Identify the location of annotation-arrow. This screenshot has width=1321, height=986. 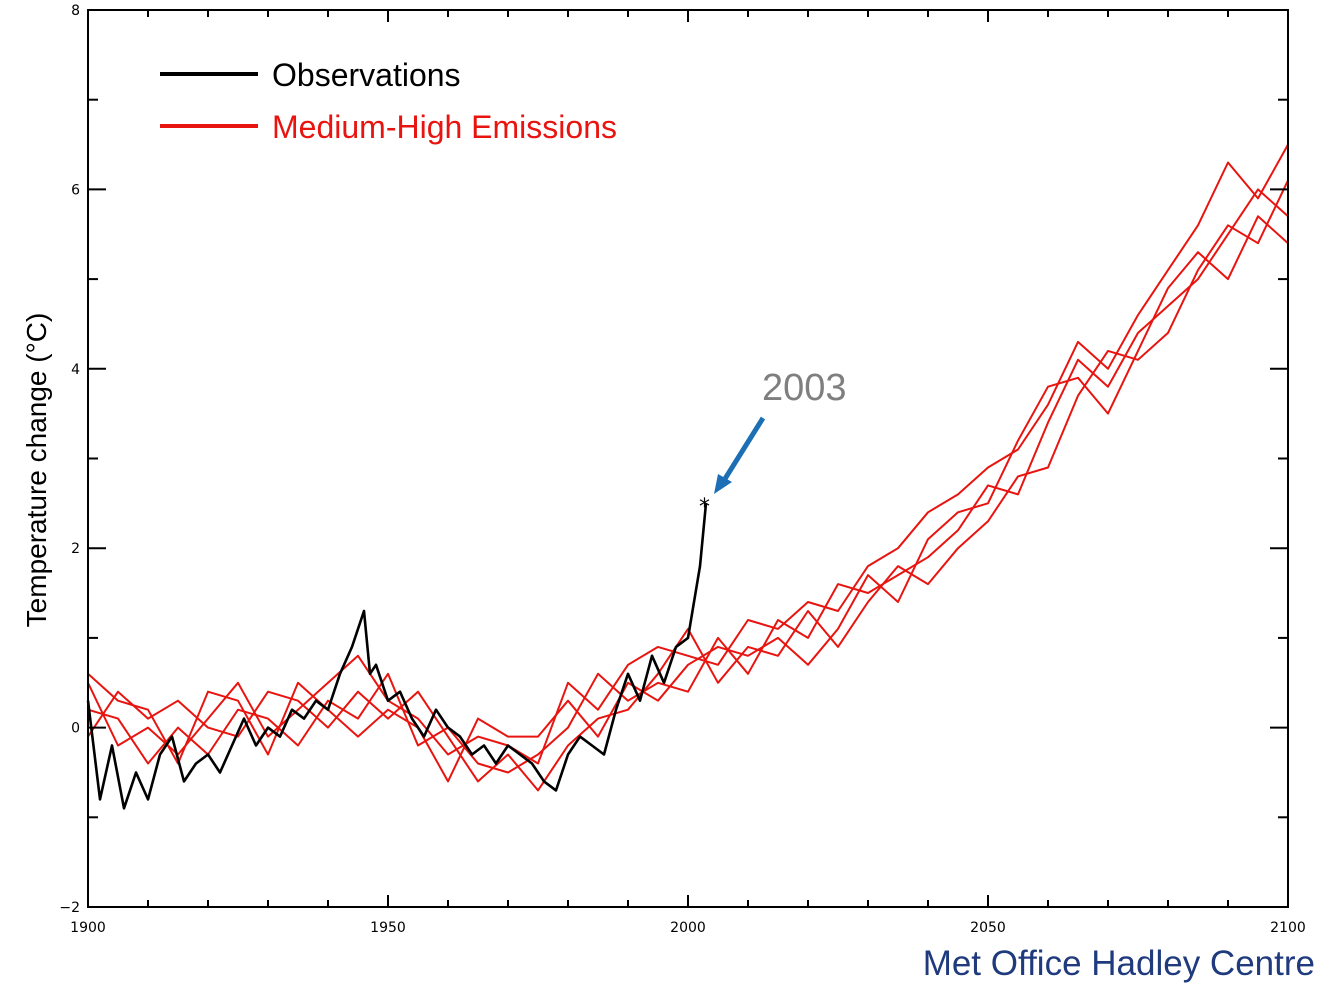
(743, 450).